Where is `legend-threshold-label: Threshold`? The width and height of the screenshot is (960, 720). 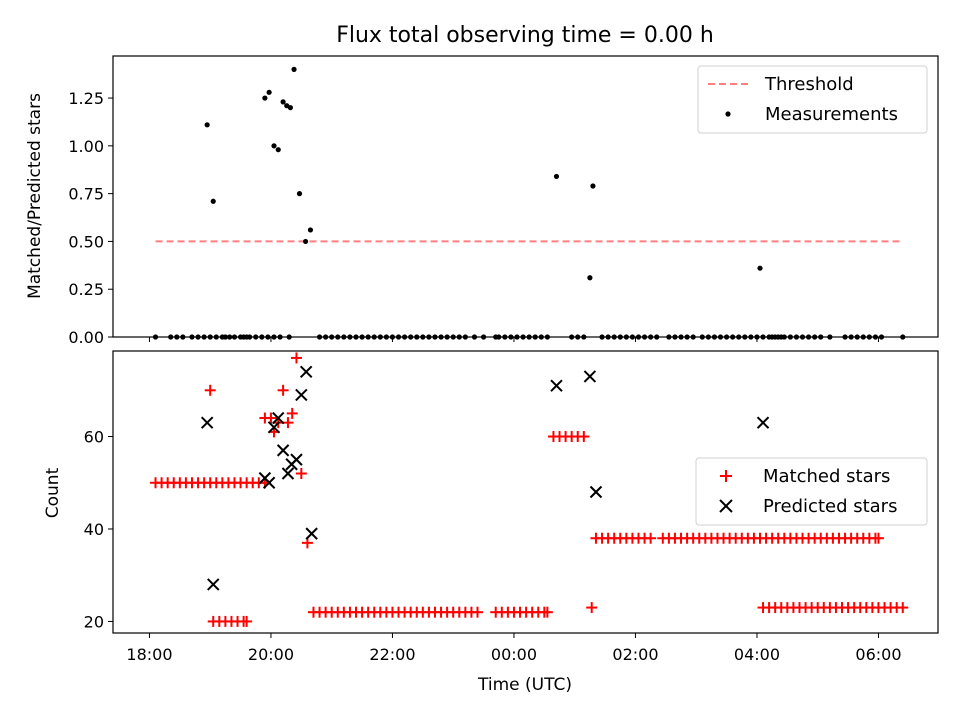 legend-threshold-label: Threshold is located at coordinates (809, 84).